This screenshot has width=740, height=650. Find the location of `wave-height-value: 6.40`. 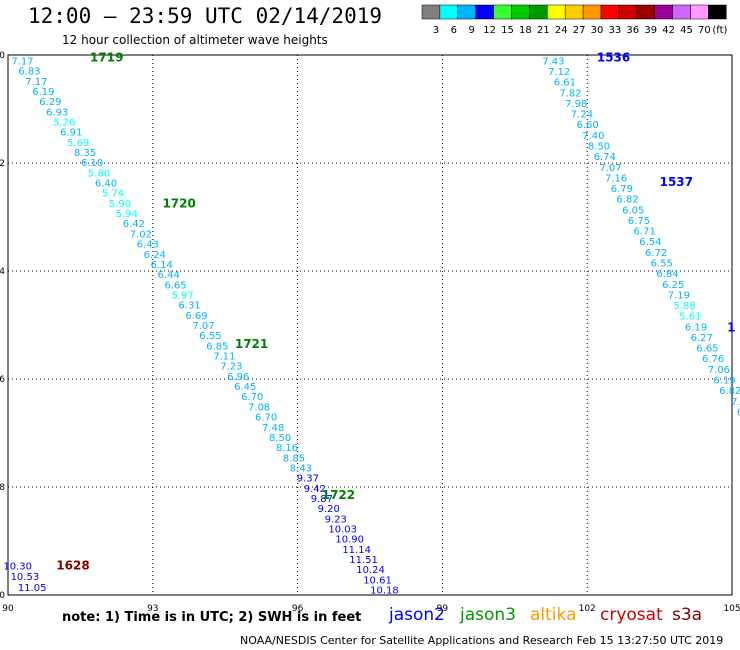

wave-height-value: 6.40 is located at coordinates (106, 184).